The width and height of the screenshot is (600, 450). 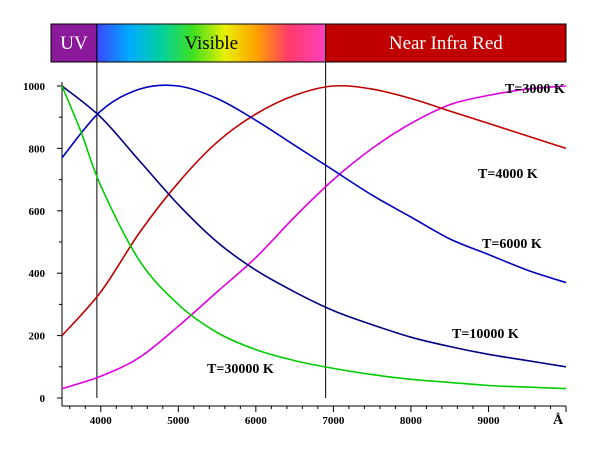 I want to click on x-tick-label-9000: 9000, so click(x=488, y=421).